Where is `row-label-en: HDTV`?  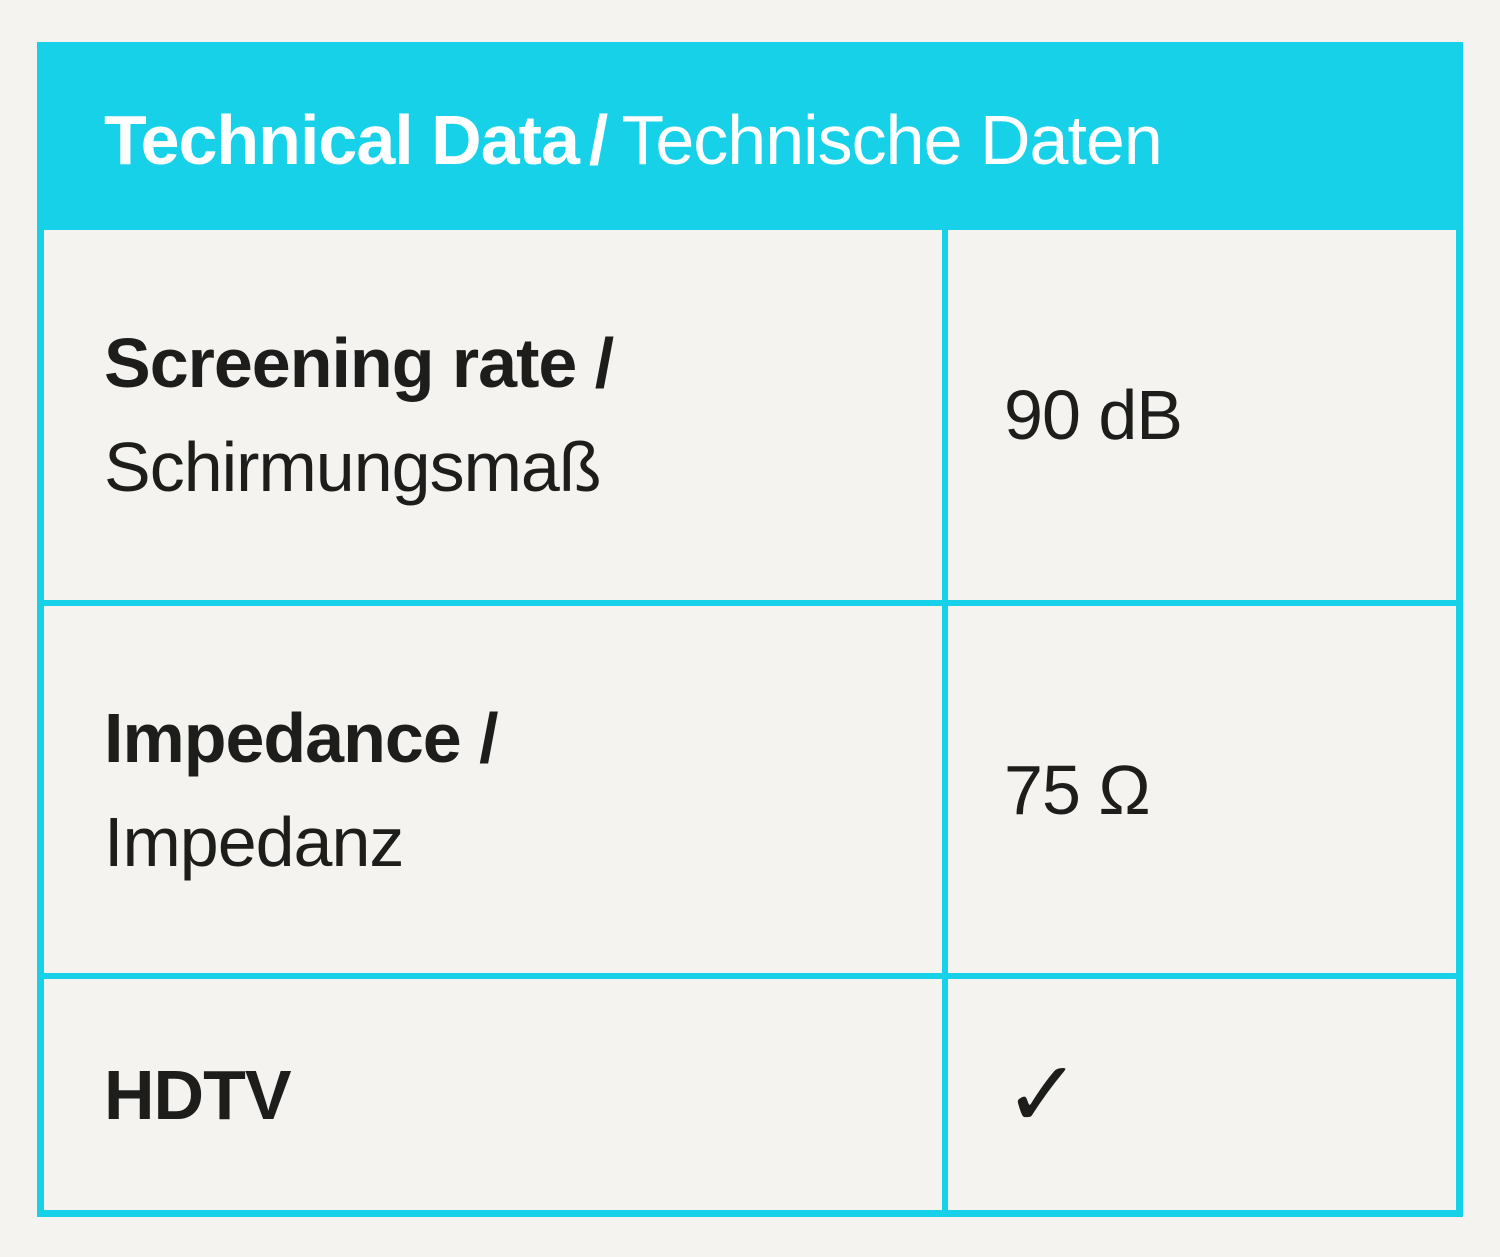 row-label-en: HDTV is located at coordinates (198, 1094).